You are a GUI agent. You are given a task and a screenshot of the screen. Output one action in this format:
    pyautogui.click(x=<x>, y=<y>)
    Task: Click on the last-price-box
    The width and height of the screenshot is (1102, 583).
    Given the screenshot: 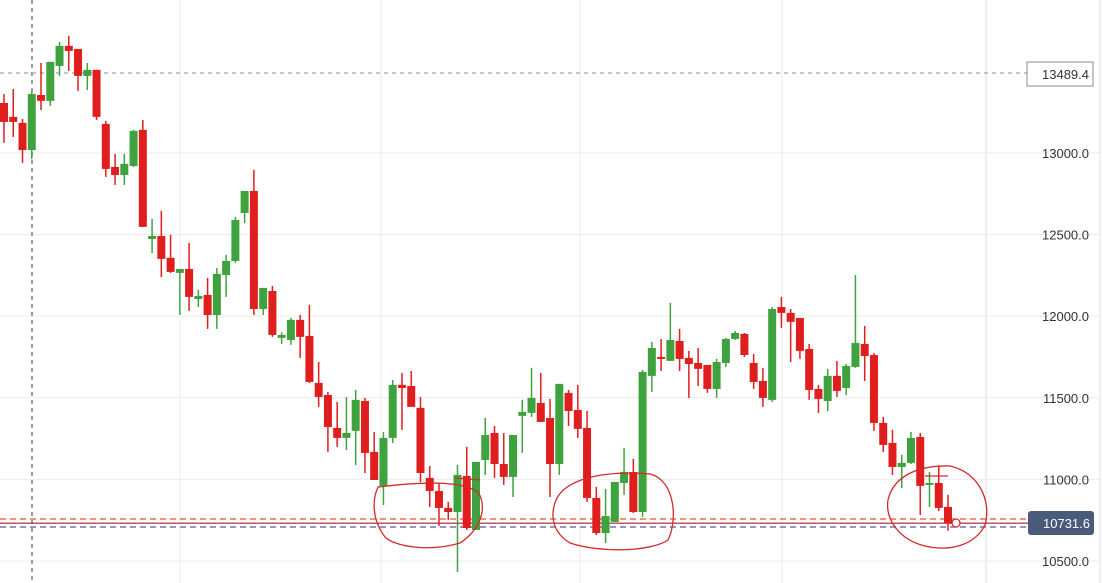 What is the action you would take?
    pyautogui.click(x=1061, y=523)
    